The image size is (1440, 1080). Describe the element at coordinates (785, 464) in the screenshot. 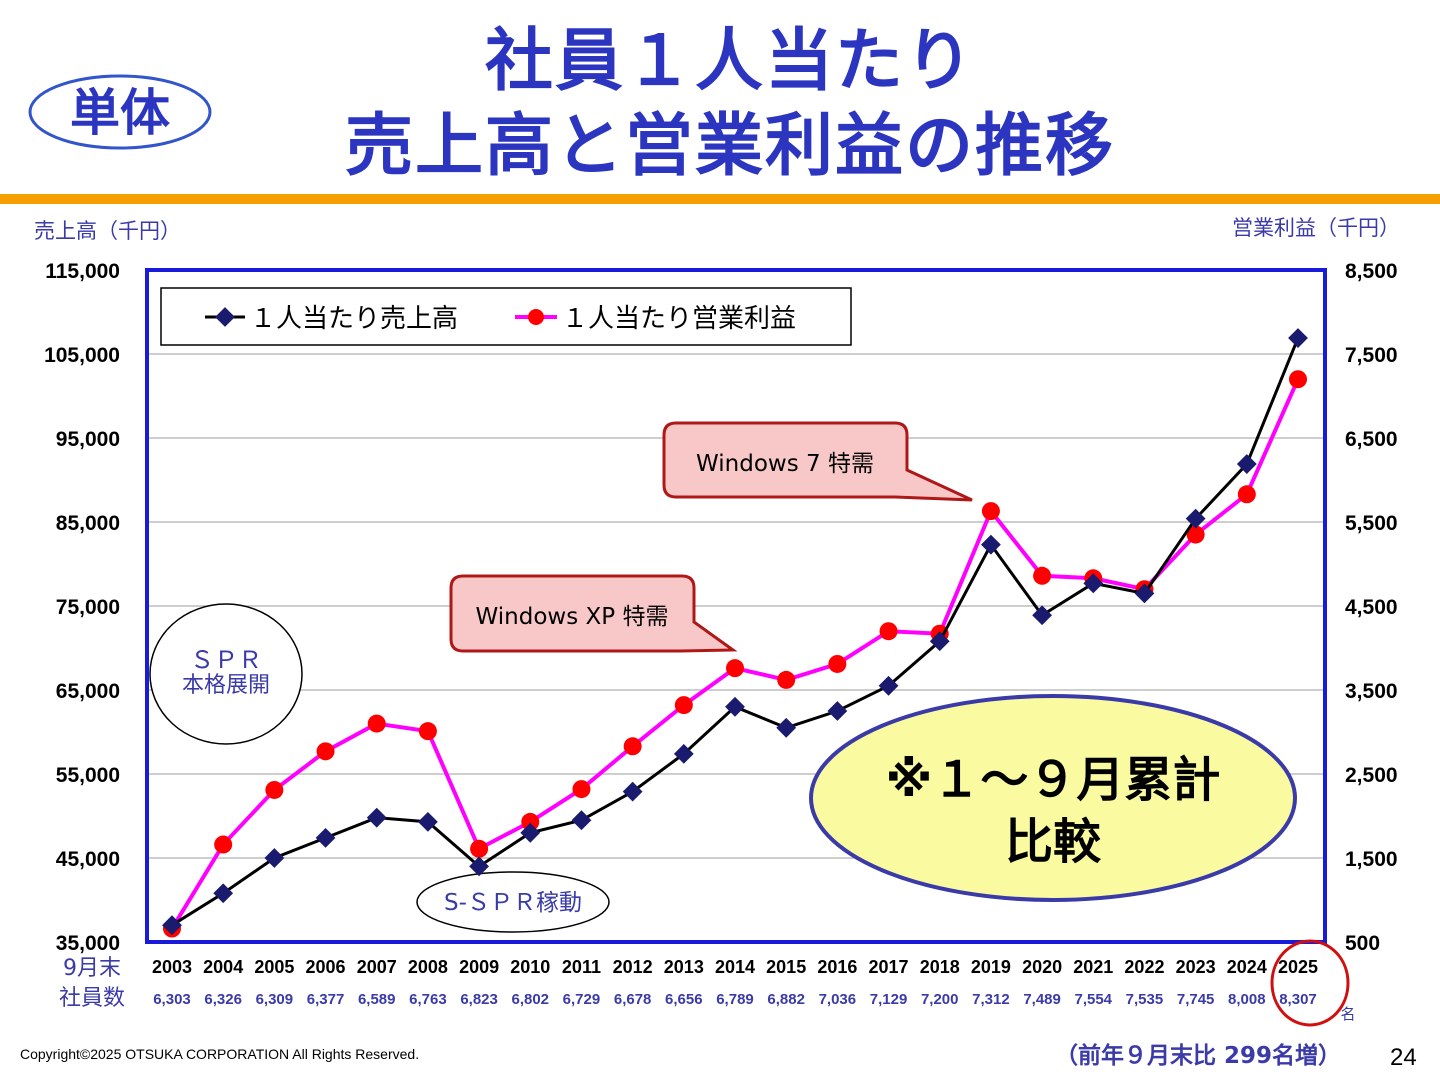

I see `callout-windows-7-text: Windows 7 特需` at that location.